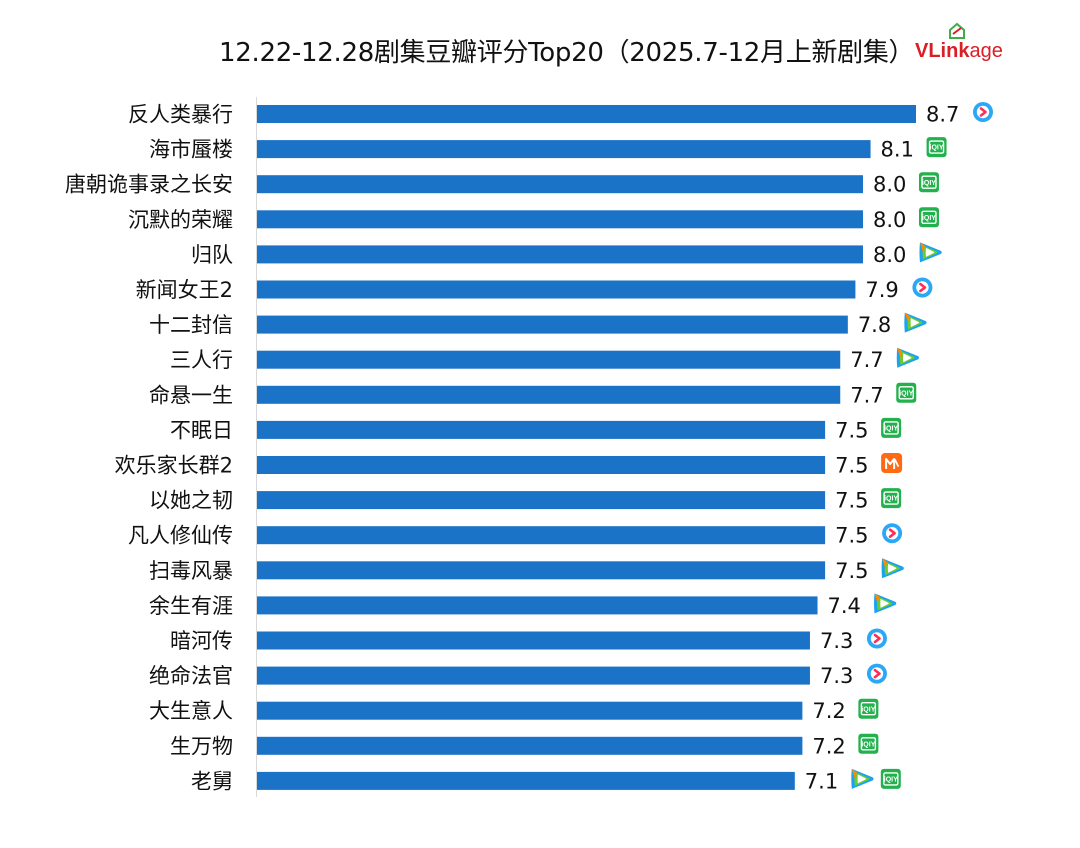 The image size is (1080, 848). I want to click on category-label: 唐朝诡事录之长安, so click(149, 185).